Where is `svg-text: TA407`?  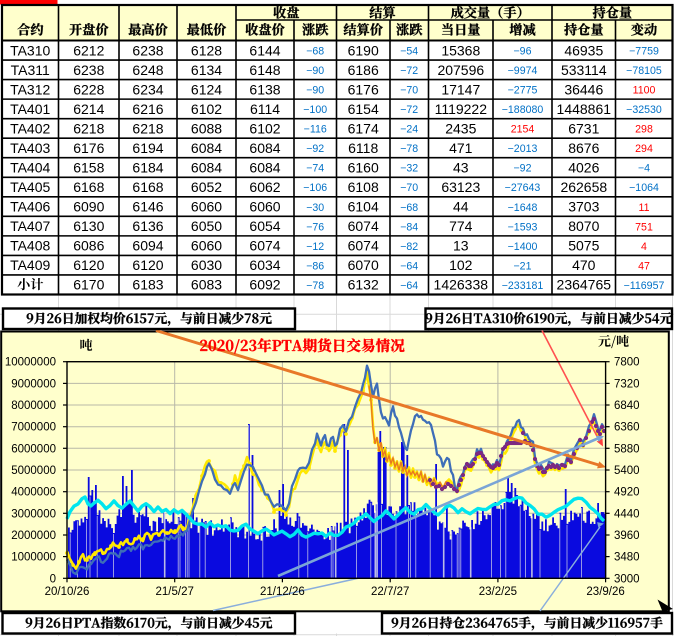
svg-text: TA407 is located at coordinates (30, 226).